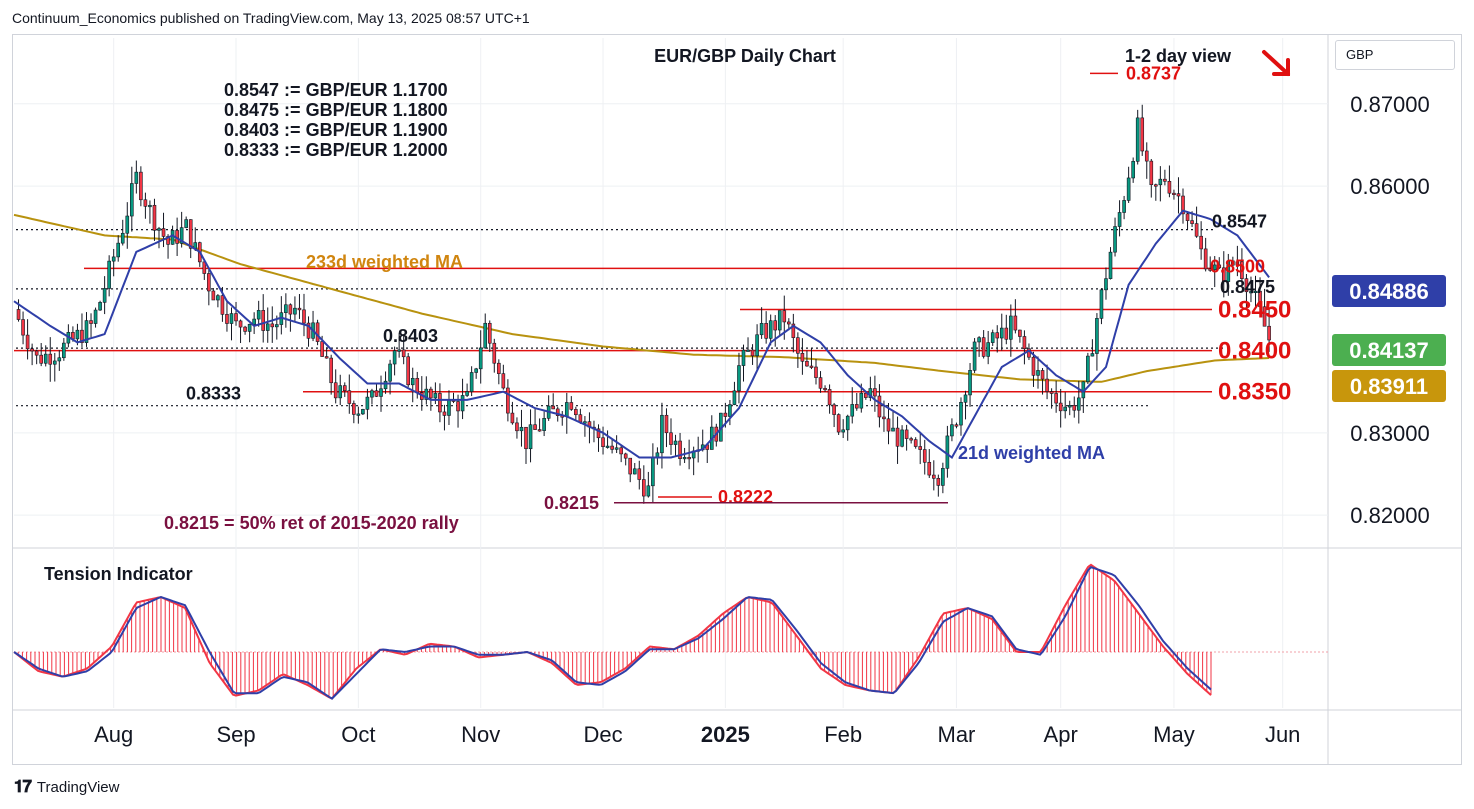 Image resolution: width=1474 pixels, height=809 pixels. I want to click on conversion-note: 0.8403 := GBP/EUR 1.1900, so click(336, 130).